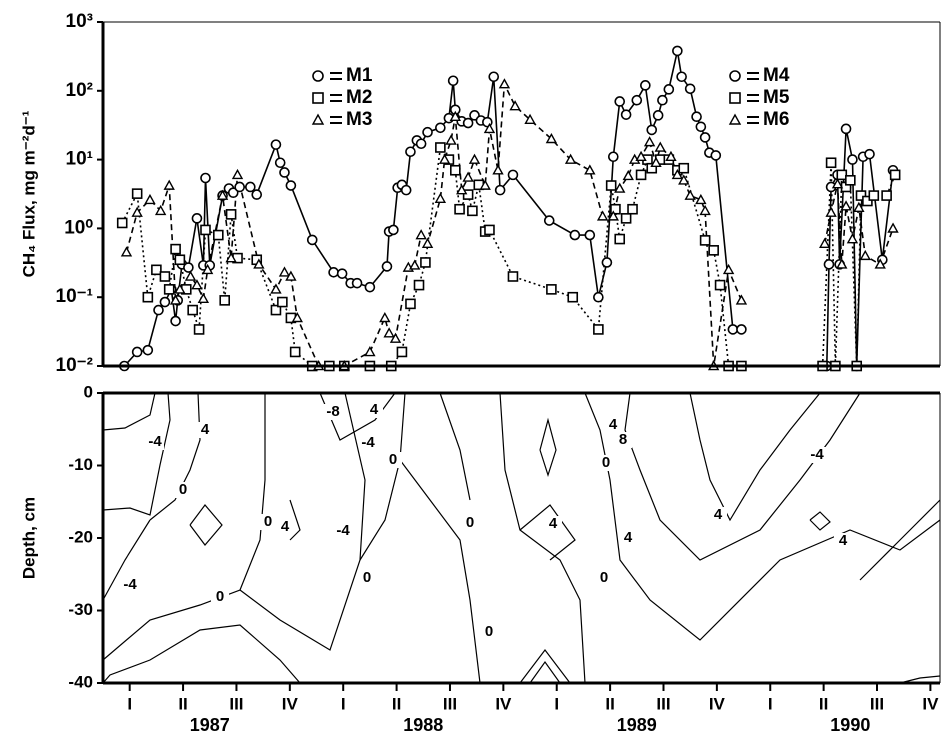 The image size is (948, 736). What do you see at coordinates (285, 526) in the screenshot?
I see `contour-label: 4` at bounding box center [285, 526].